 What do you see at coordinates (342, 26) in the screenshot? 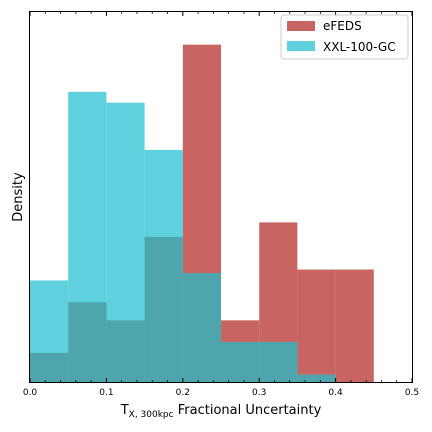
I see `legend-label-efeds: eFEDS` at bounding box center [342, 26].